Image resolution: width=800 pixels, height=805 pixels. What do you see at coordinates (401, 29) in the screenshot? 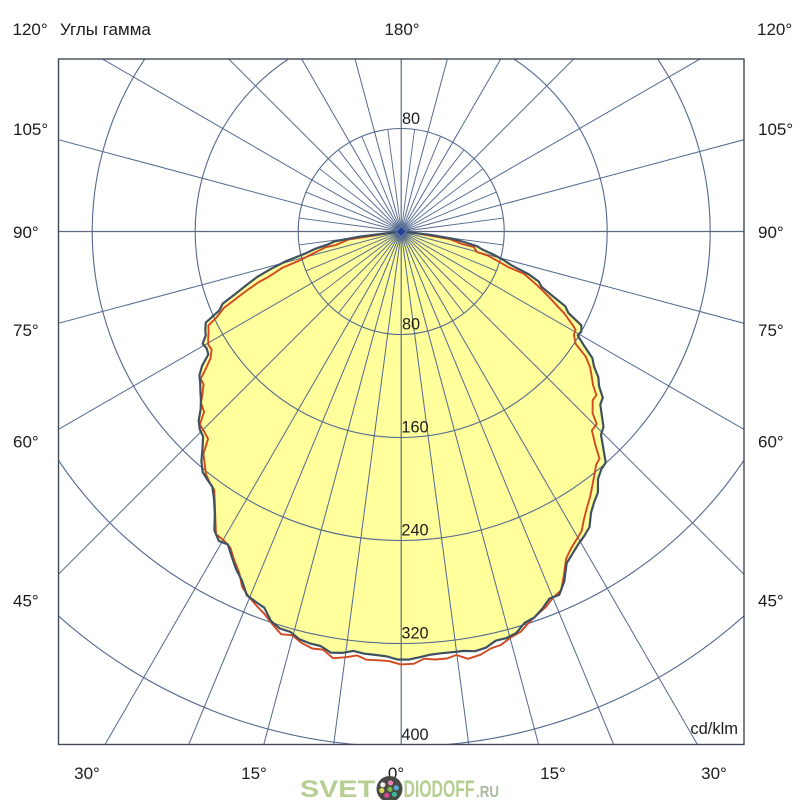
I see `svg-text: 180°` at bounding box center [401, 29].